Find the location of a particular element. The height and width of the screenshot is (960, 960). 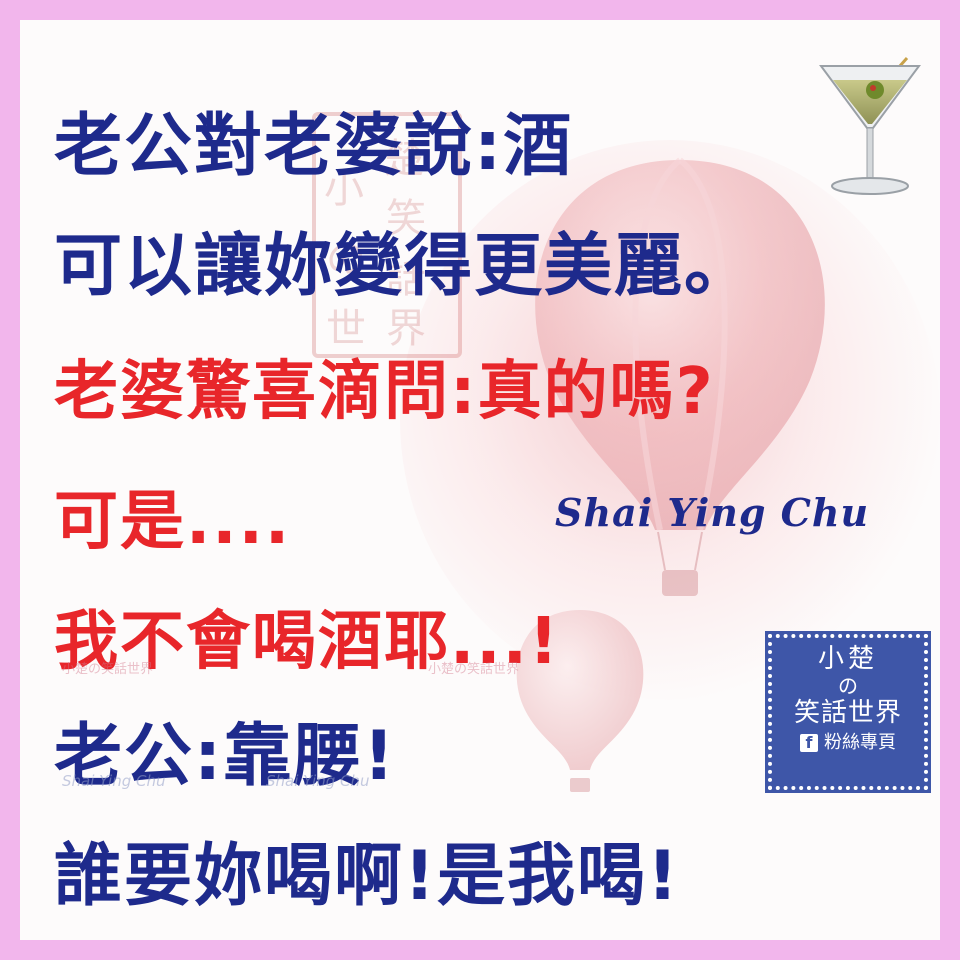

badge-subtitle: 笑話世界 is located at coordinates (847, 713).